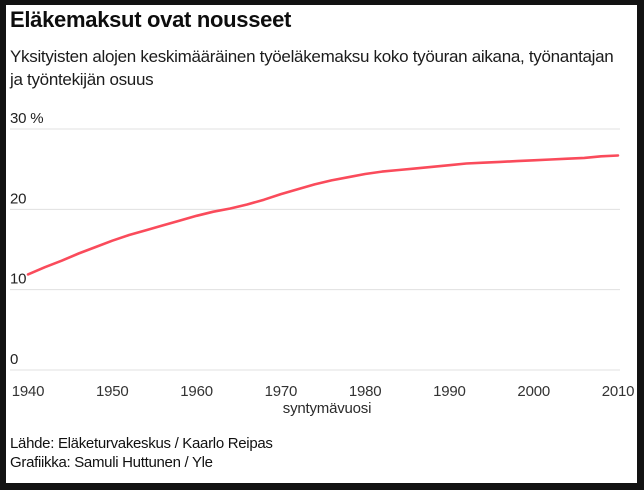 This screenshot has width=644, height=490. I want to click on x-tick-label: 1940, so click(28, 391).